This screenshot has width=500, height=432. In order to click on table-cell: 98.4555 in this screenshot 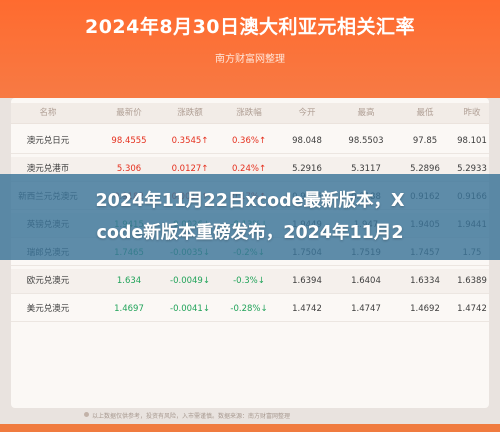, I will do `click(129, 141)`.